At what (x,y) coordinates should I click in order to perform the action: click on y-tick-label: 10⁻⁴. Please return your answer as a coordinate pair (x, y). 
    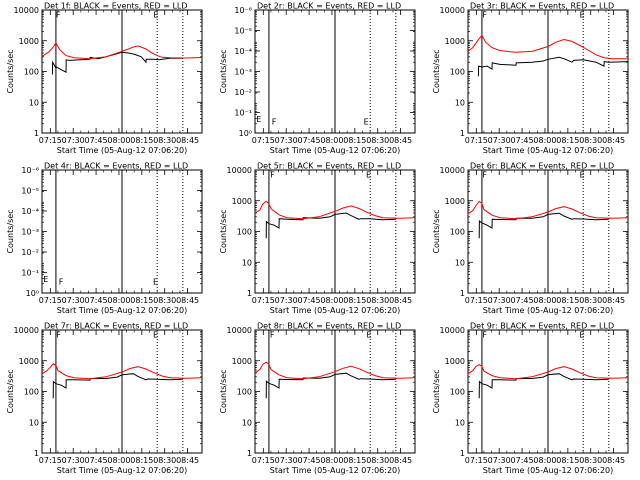
    Looking at the image, I should click on (243, 51).